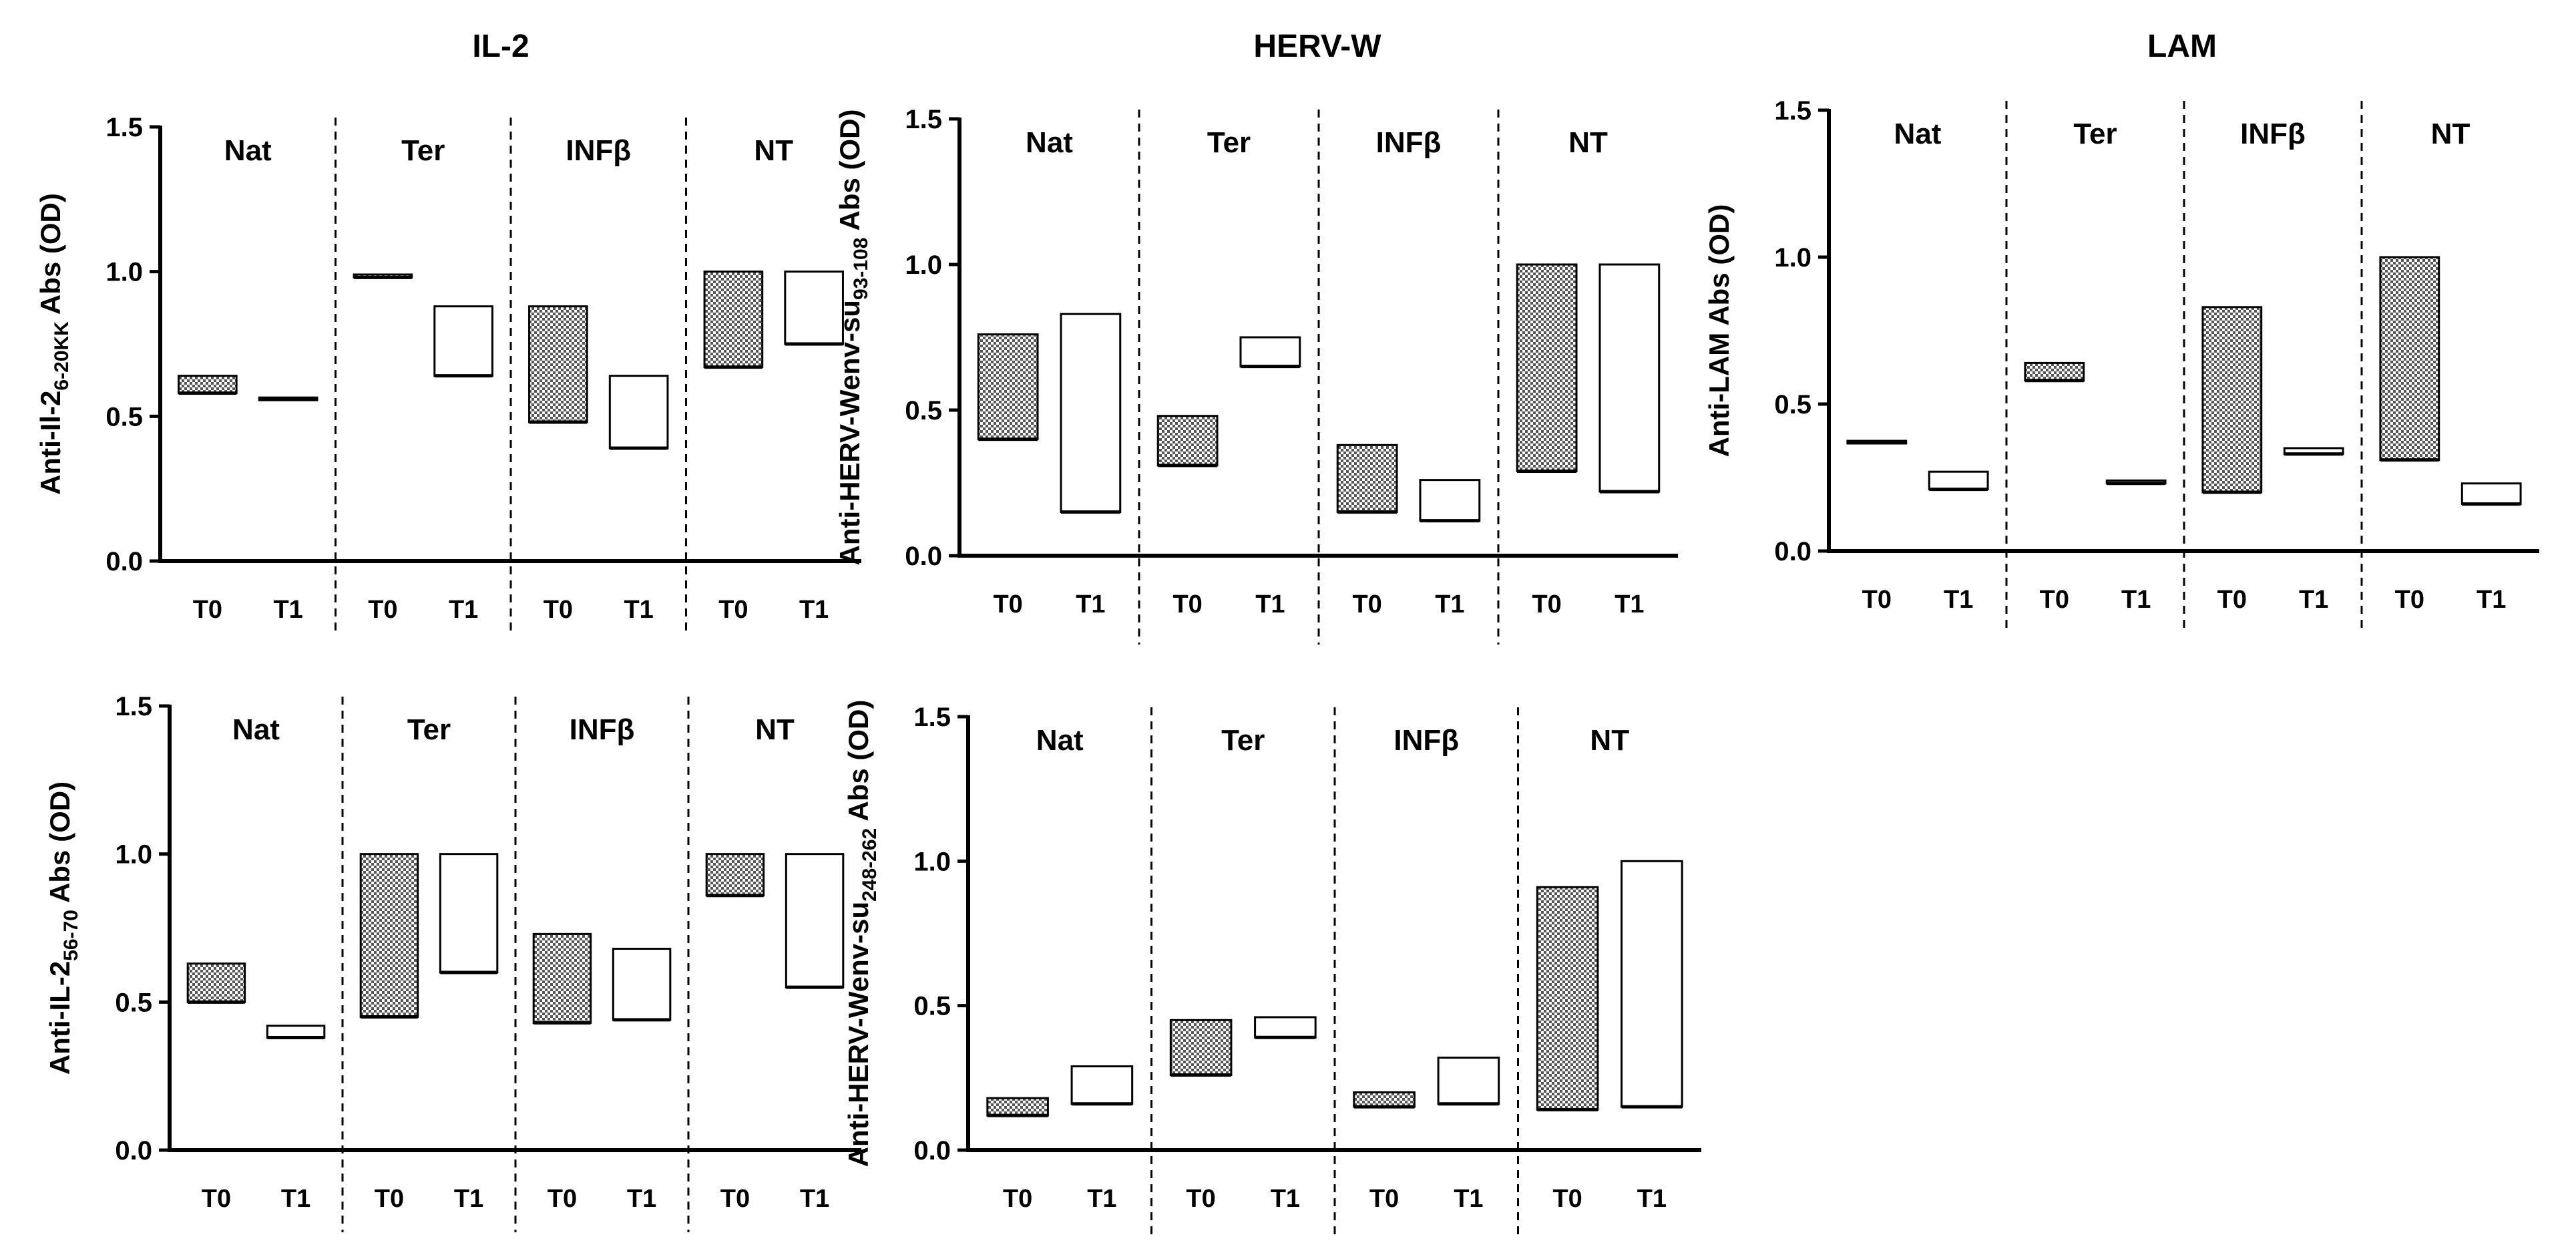 This screenshot has width=2576, height=1259. What do you see at coordinates (1317, 46) in the screenshot?
I see `column-title-herv-w: HERV-W` at bounding box center [1317, 46].